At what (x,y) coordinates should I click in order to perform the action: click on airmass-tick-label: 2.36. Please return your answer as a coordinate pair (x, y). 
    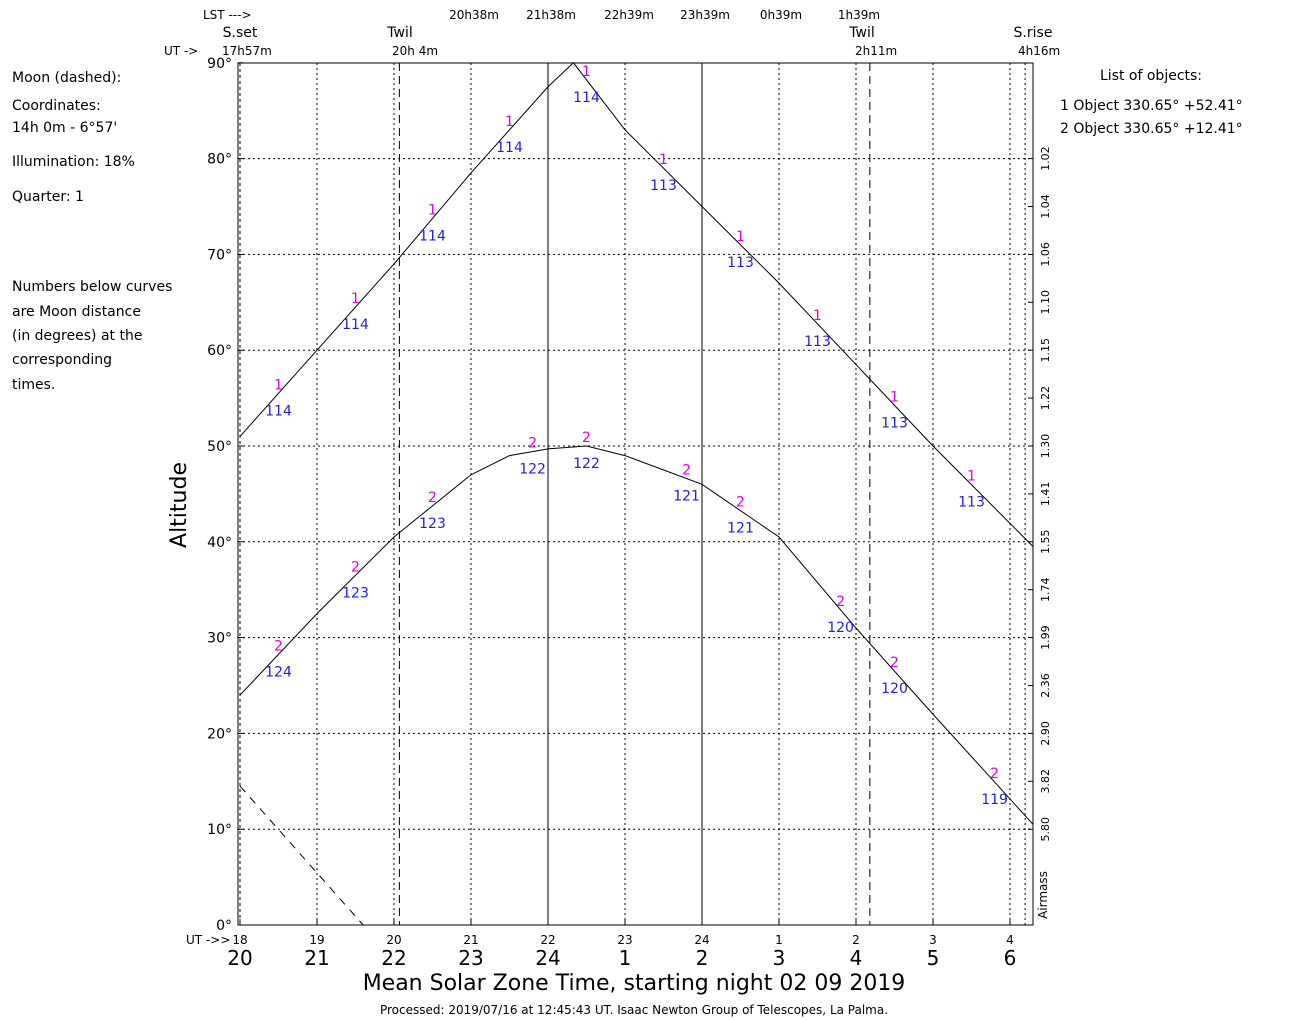
    Looking at the image, I should click on (1045, 685).